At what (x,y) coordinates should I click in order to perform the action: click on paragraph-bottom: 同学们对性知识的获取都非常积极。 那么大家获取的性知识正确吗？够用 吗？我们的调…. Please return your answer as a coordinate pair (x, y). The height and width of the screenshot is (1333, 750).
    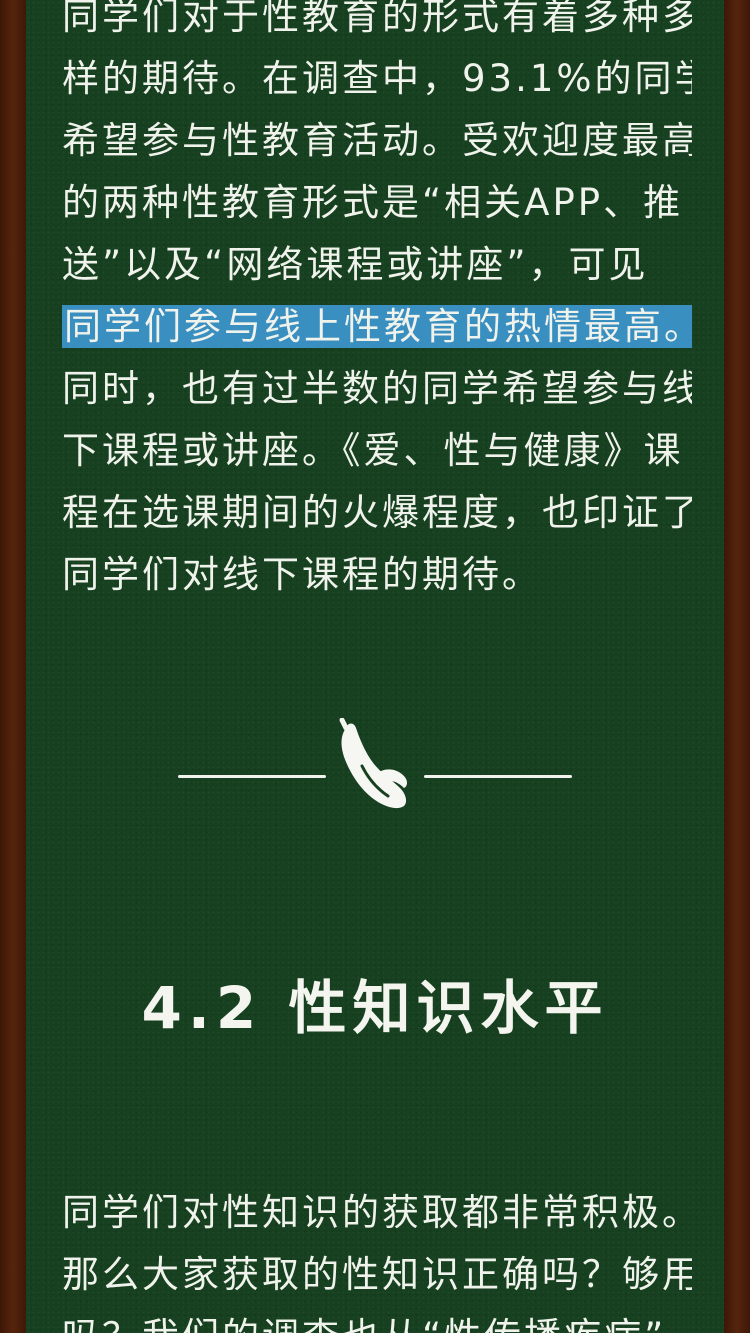
    Looking at the image, I should click on (377, 1257).